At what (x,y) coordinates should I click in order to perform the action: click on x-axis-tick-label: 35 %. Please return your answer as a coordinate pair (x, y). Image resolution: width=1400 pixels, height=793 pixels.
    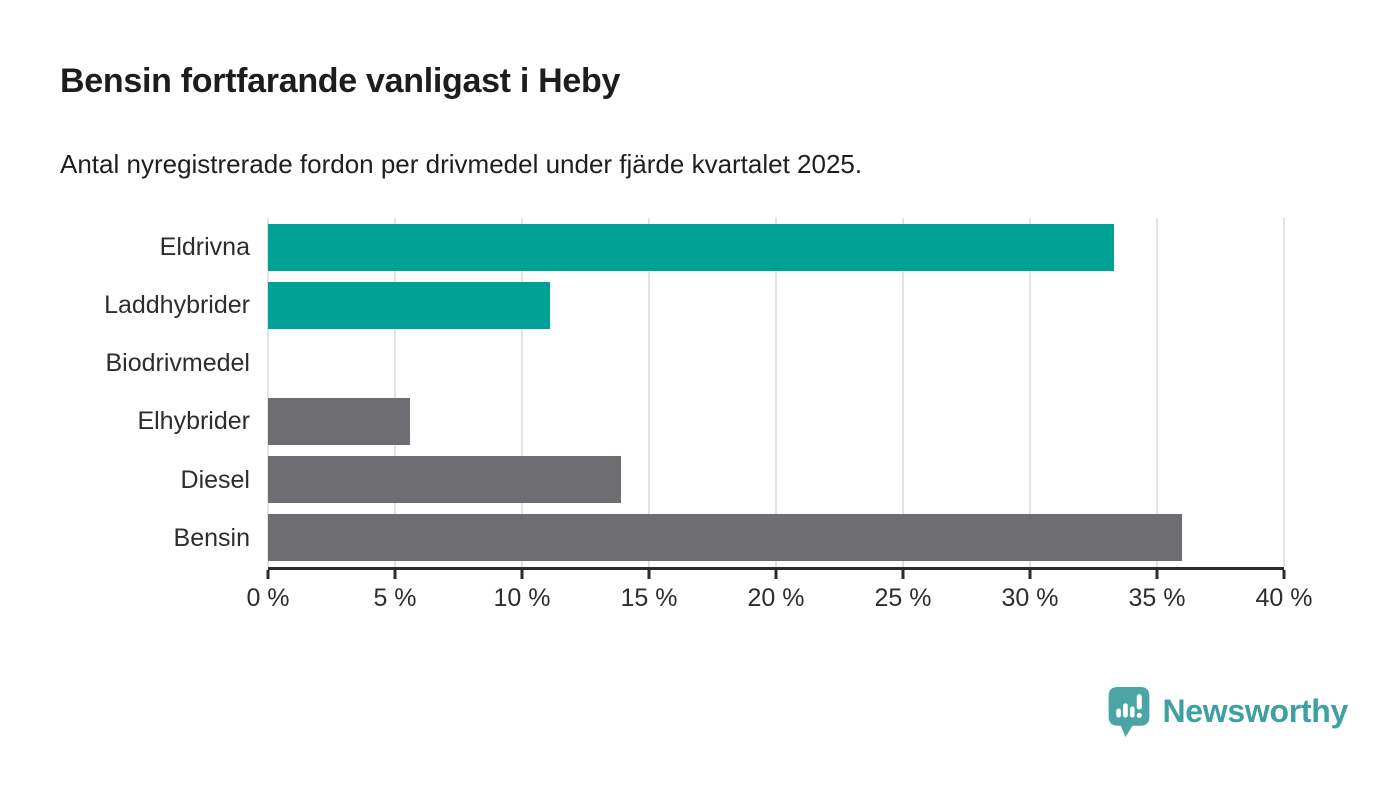
    Looking at the image, I should click on (1157, 598).